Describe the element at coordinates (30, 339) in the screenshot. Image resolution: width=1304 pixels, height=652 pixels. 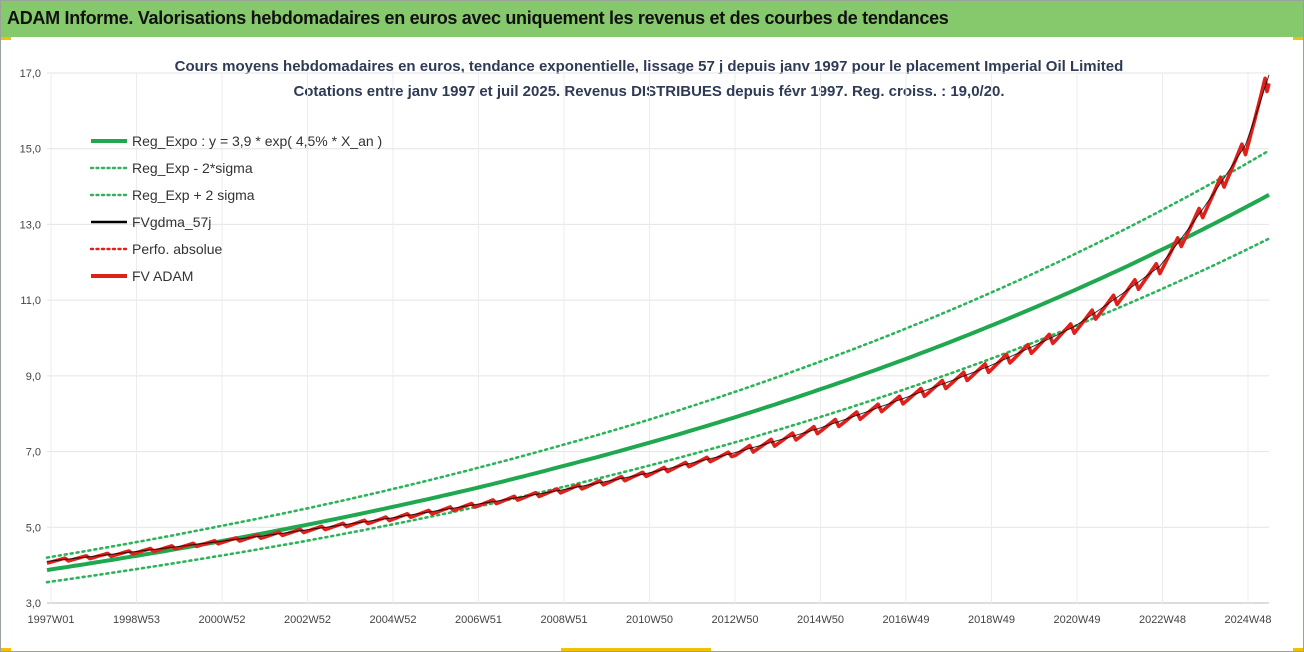
I see `y-axis-ticks: 3,0 5,0 7,0 9,0 11,0 13,0 15,0 17,0` at that location.